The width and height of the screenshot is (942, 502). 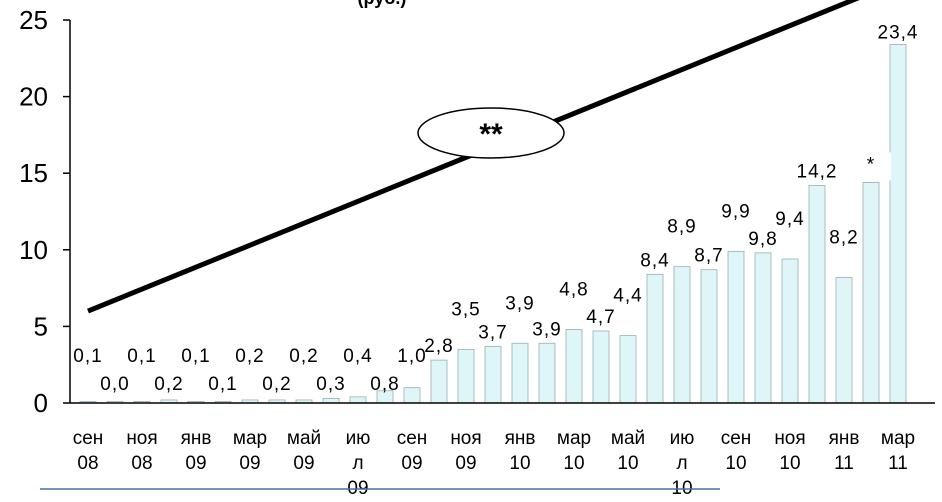 I want to click on data-label: 8,9, so click(x=681, y=227).